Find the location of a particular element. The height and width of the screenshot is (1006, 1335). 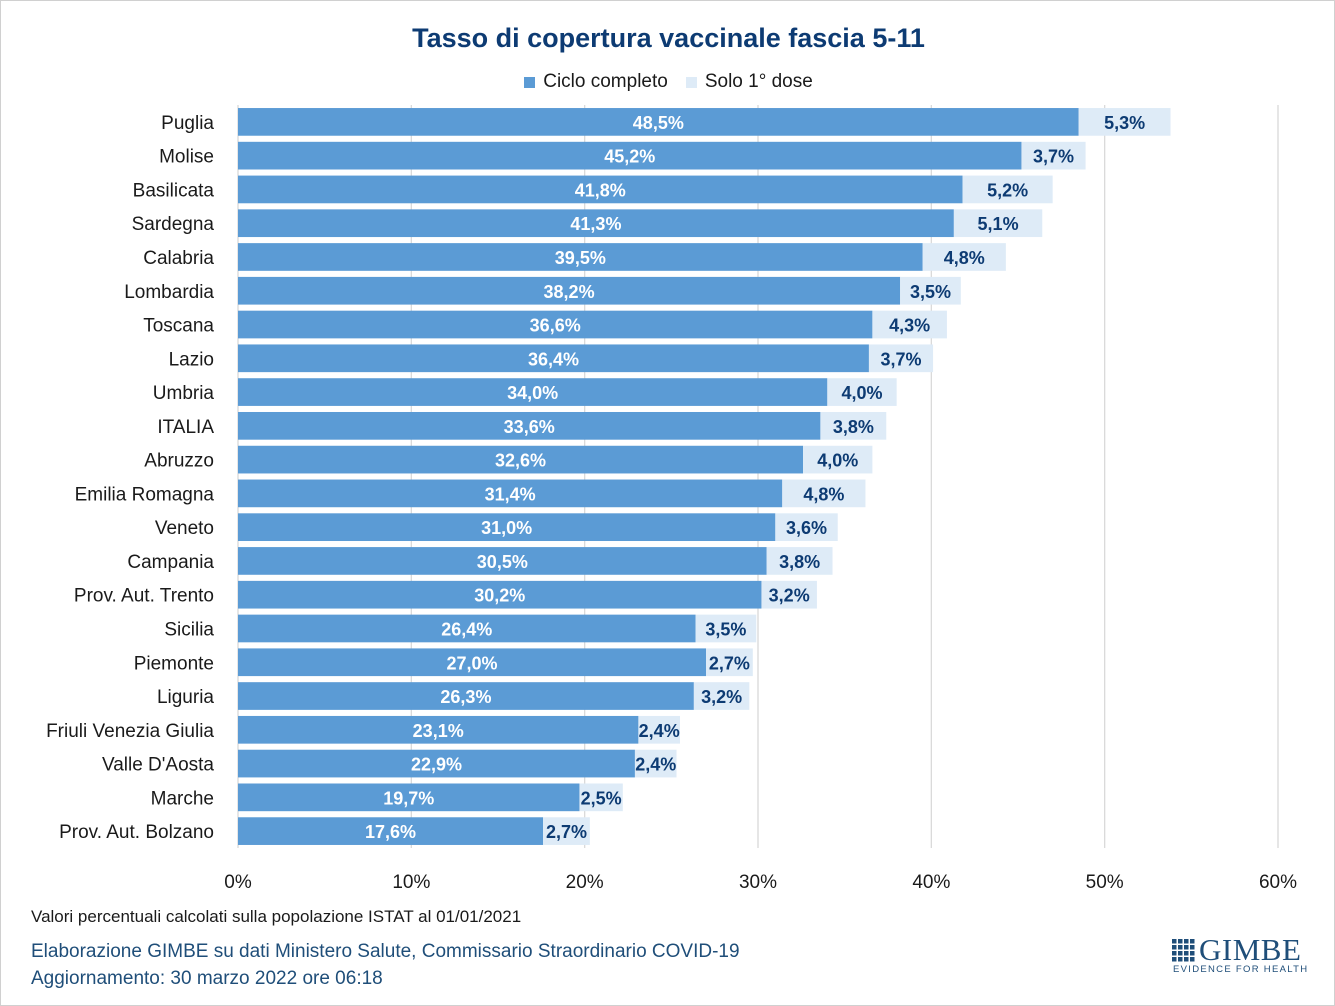

value-label-solo-prima-dose: 5,3% is located at coordinates (1124, 123).